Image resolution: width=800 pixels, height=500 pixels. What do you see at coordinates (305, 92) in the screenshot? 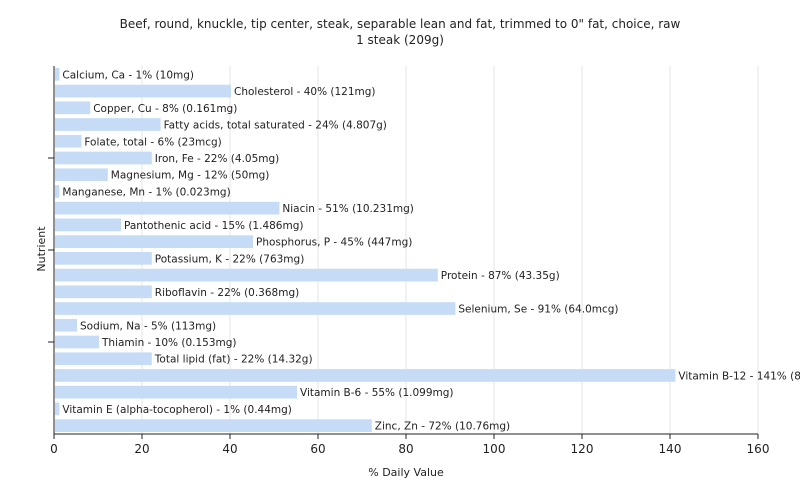
I see `bar-label: Cholesterol - 40% (121mg)` at bounding box center [305, 92].